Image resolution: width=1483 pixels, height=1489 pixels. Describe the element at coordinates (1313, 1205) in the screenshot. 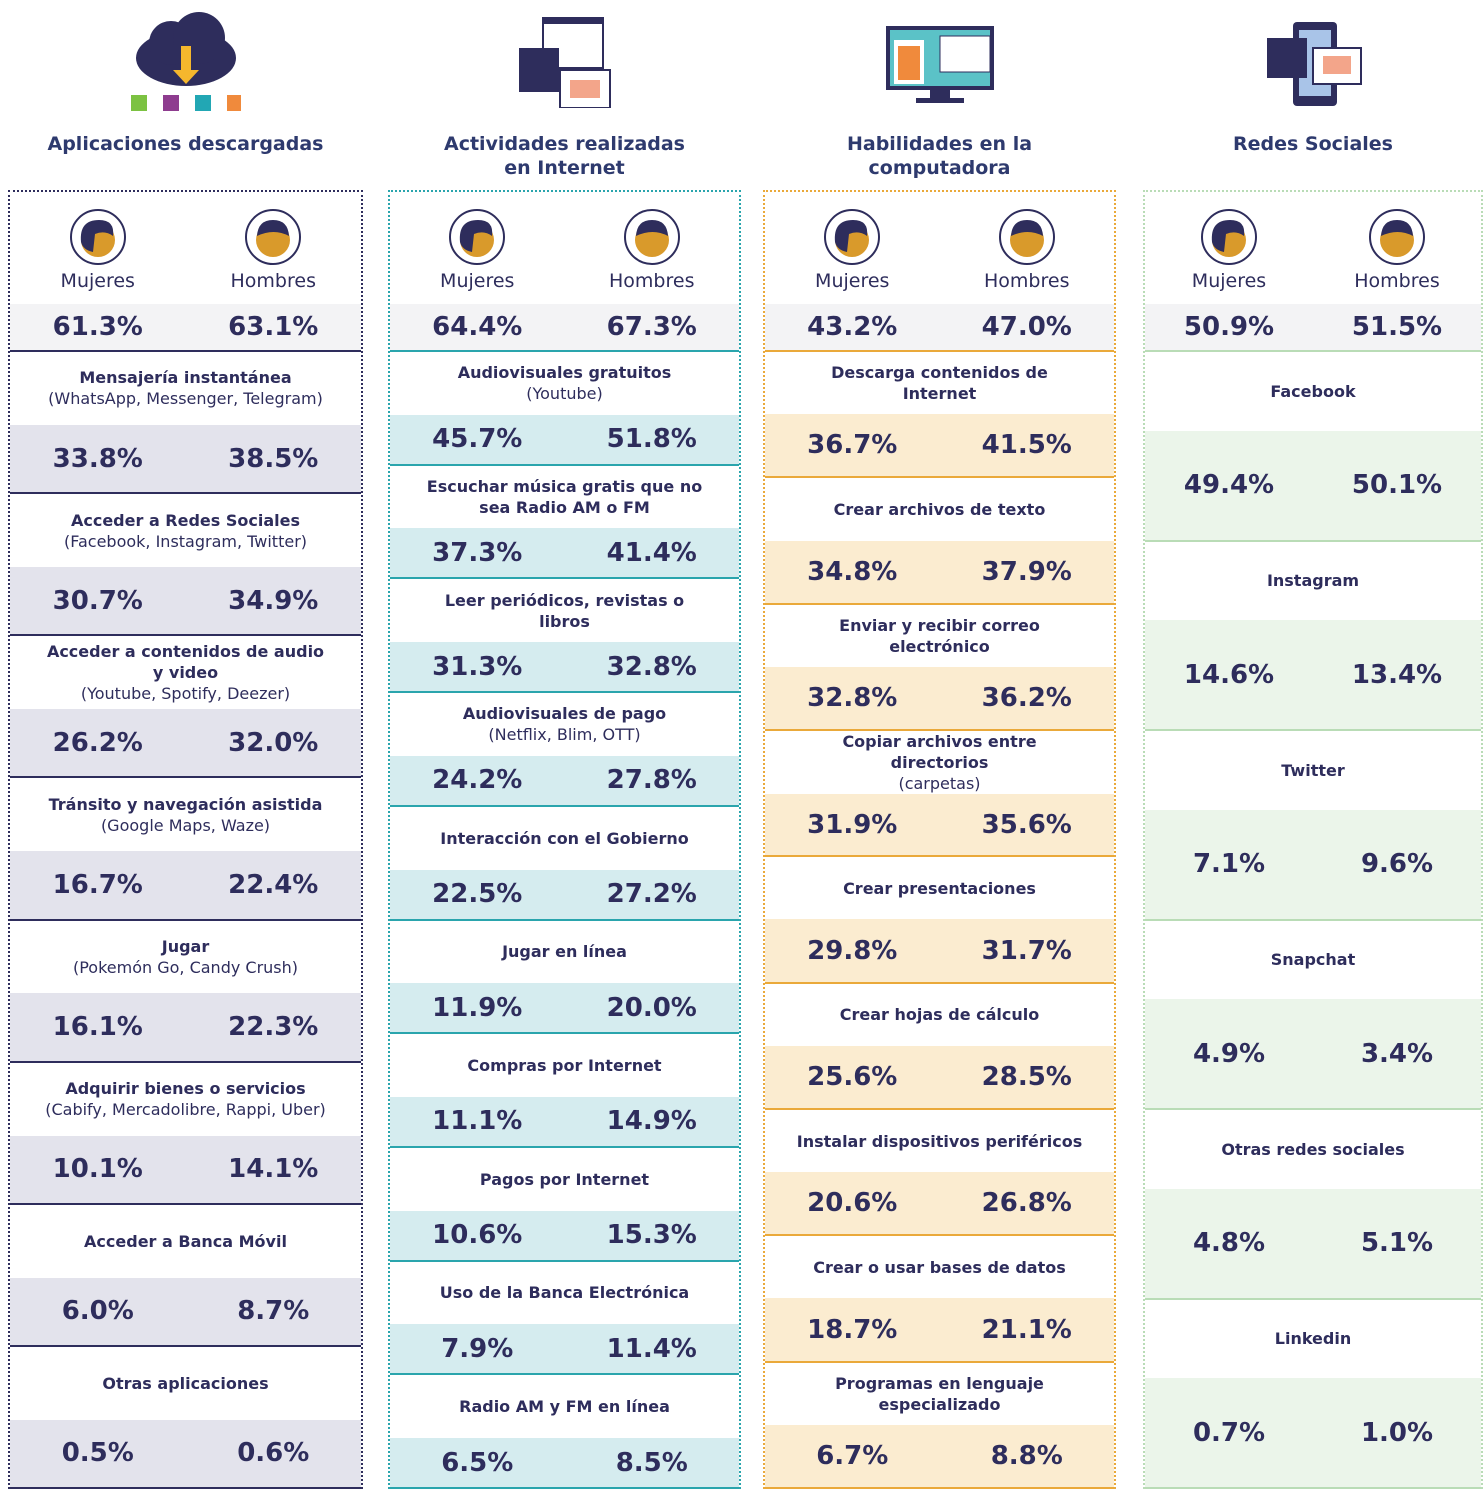

I see `item: Otras redes sociales 4.8% 5.1%` at that location.